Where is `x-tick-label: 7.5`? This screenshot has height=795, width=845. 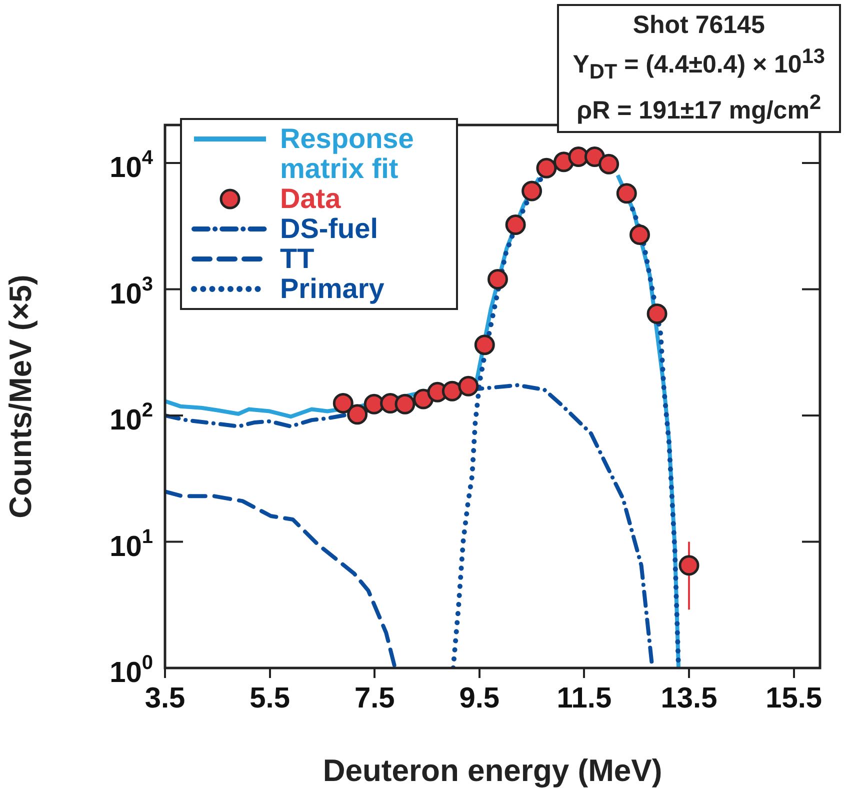
x-tick-label: 7.5 is located at coordinates (374, 698).